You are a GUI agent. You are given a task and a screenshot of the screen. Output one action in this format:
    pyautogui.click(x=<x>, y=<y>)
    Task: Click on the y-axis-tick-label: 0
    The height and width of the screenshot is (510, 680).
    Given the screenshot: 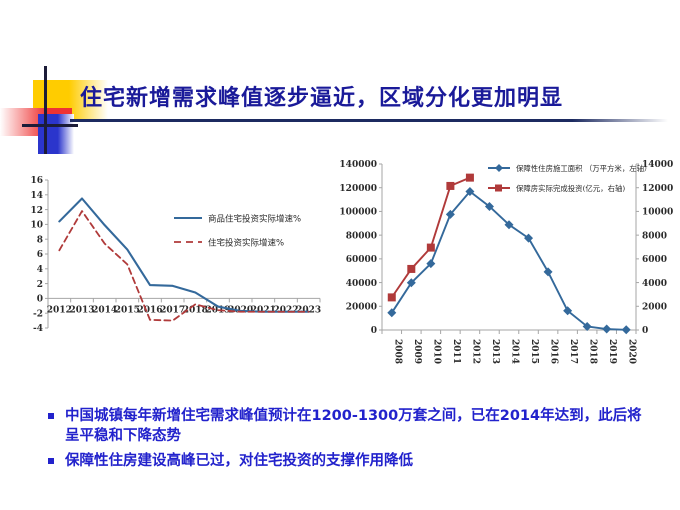 What is the action you would take?
    pyautogui.click(x=40, y=300)
    